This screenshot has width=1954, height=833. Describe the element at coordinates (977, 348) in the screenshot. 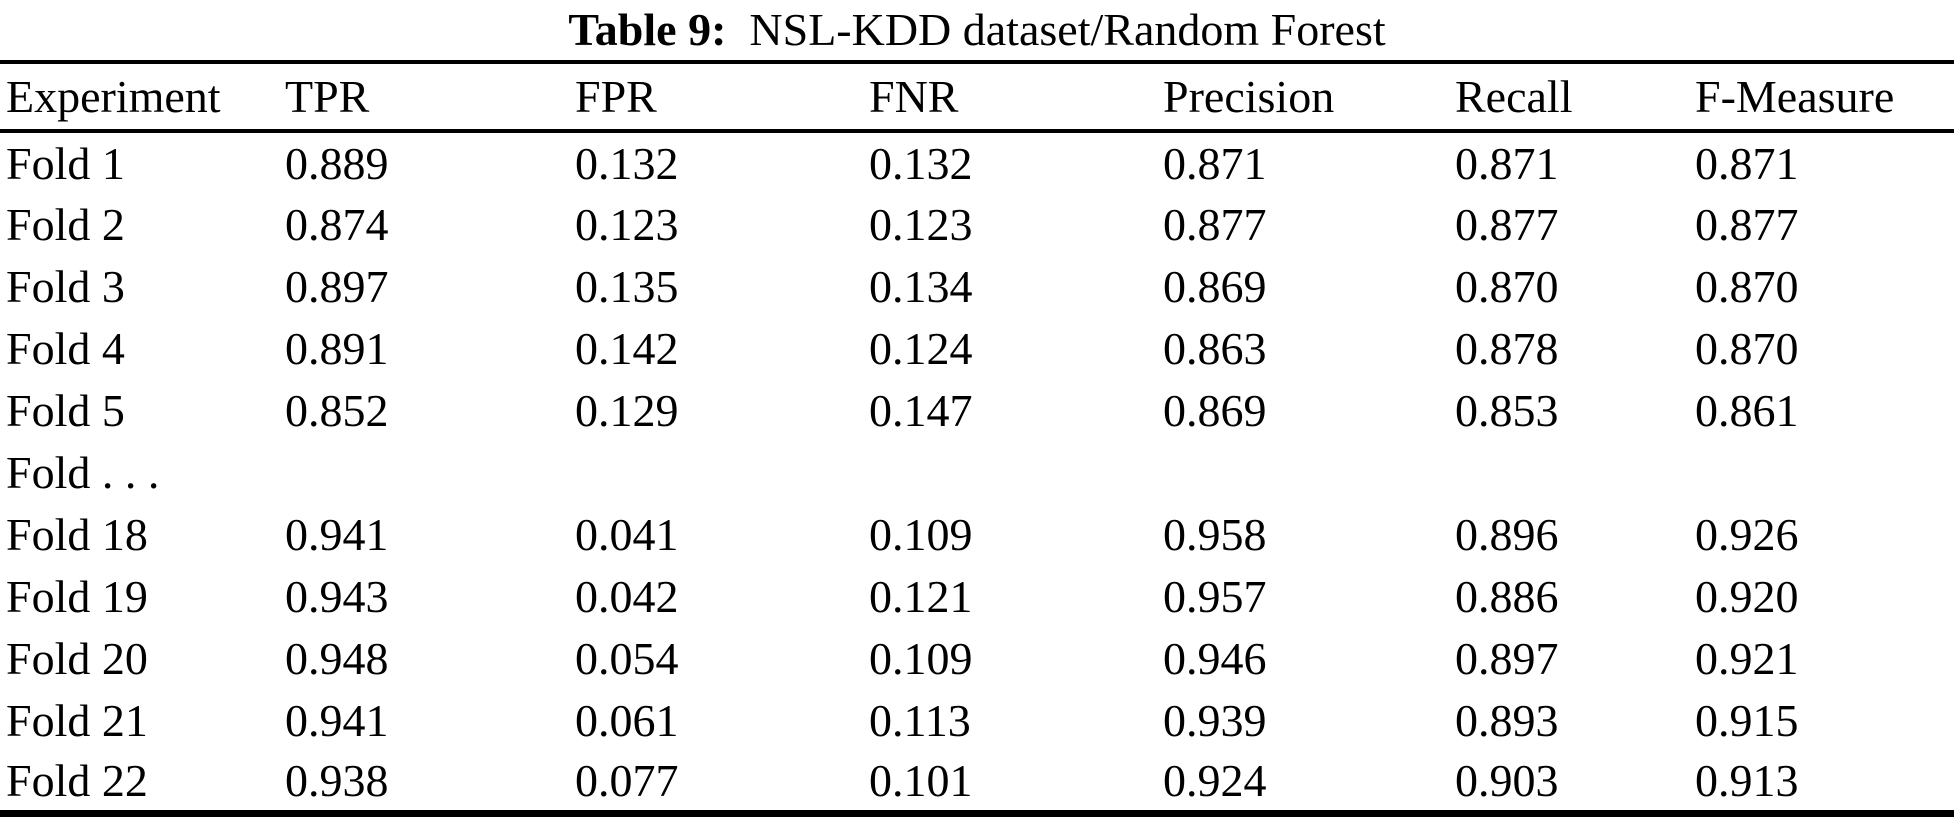

I see `table-row: Fold 4 0.891 0.142 0.124 0.863 0.878 0.870` at that location.